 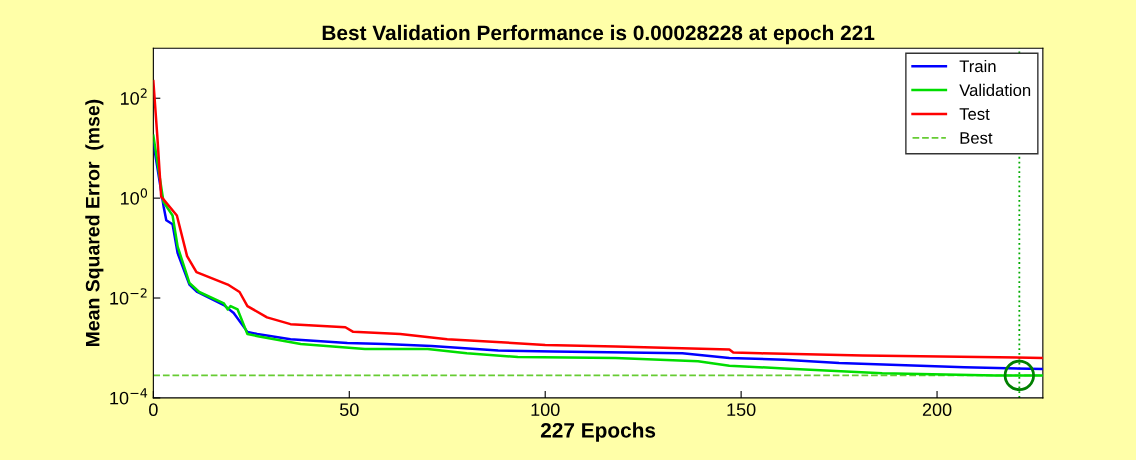 What do you see at coordinates (974, 114) in the screenshot?
I see `legend-label: Test` at bounding box center [974, 114].